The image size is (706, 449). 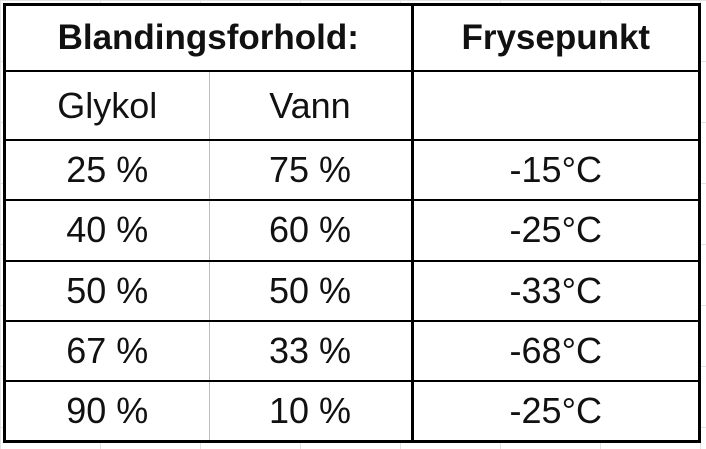 What do you see at coordinates (108, 410) in the screenshot?
I see `cell-glykol: 90 %` at bounding box center [108, 410].